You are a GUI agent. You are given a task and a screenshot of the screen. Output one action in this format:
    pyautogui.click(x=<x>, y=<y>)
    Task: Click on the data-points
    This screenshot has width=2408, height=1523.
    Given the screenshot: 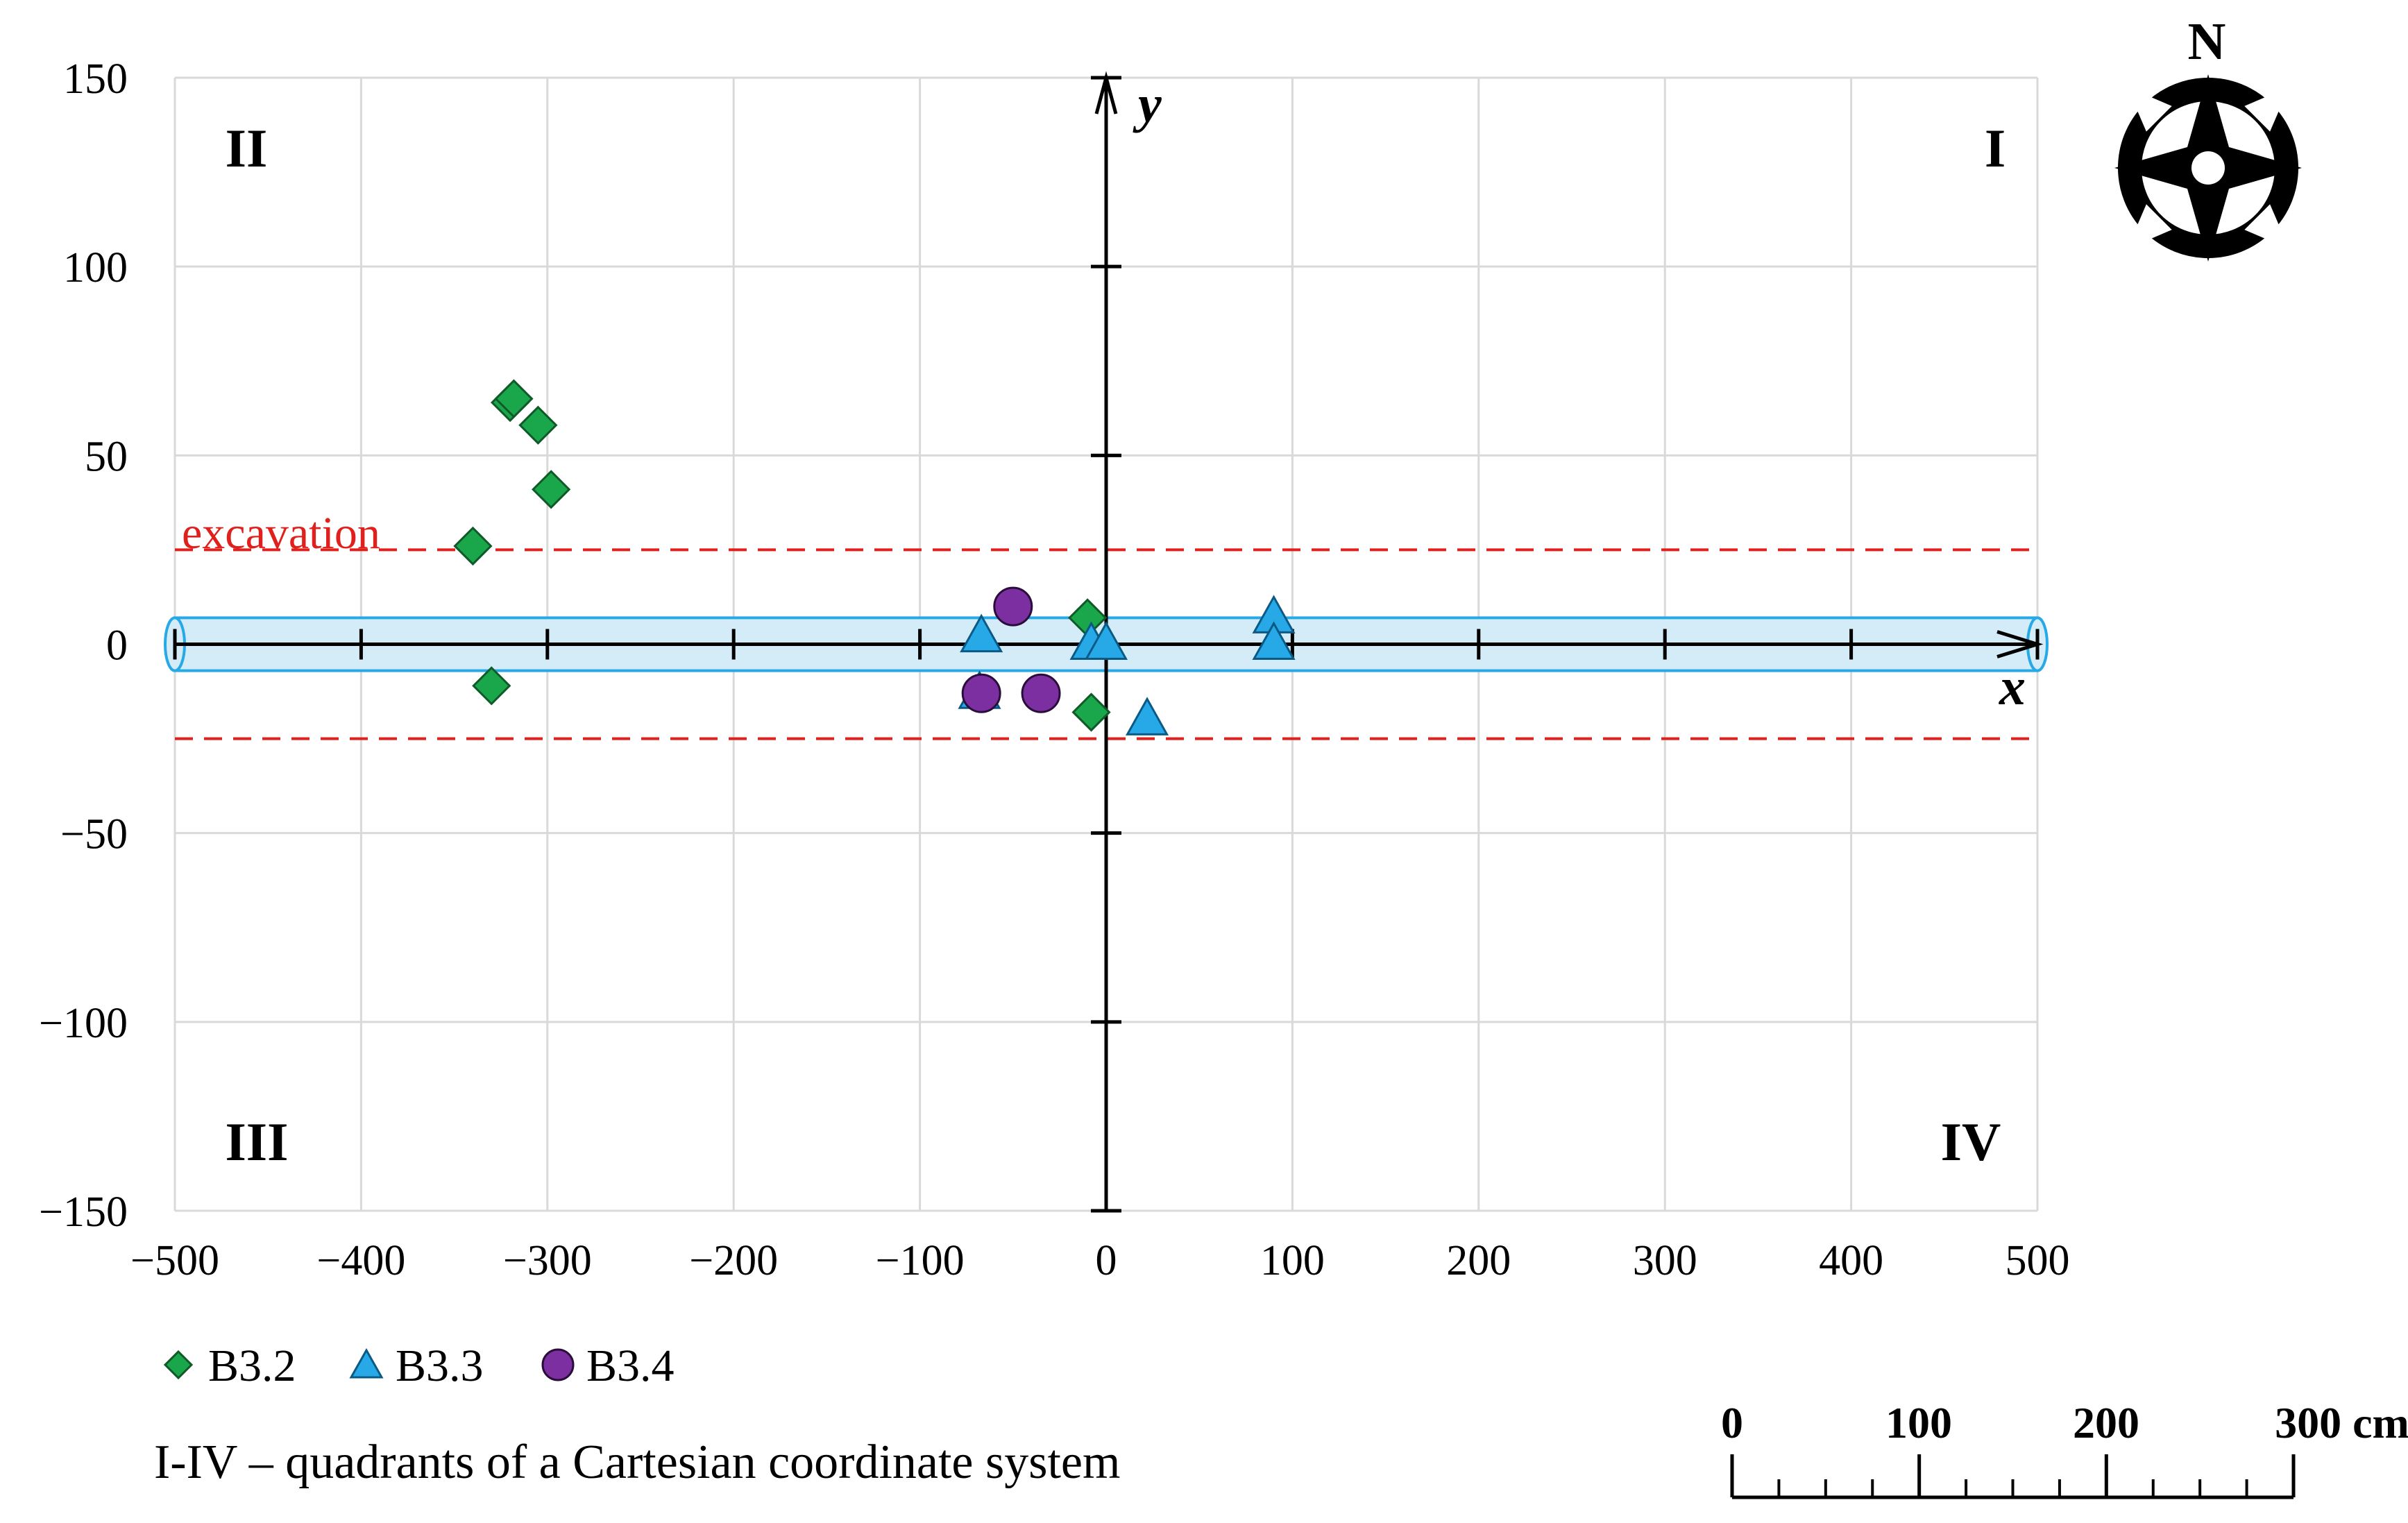 What is the action you would take?
    pyautogui.click(x=875, y=557)
    